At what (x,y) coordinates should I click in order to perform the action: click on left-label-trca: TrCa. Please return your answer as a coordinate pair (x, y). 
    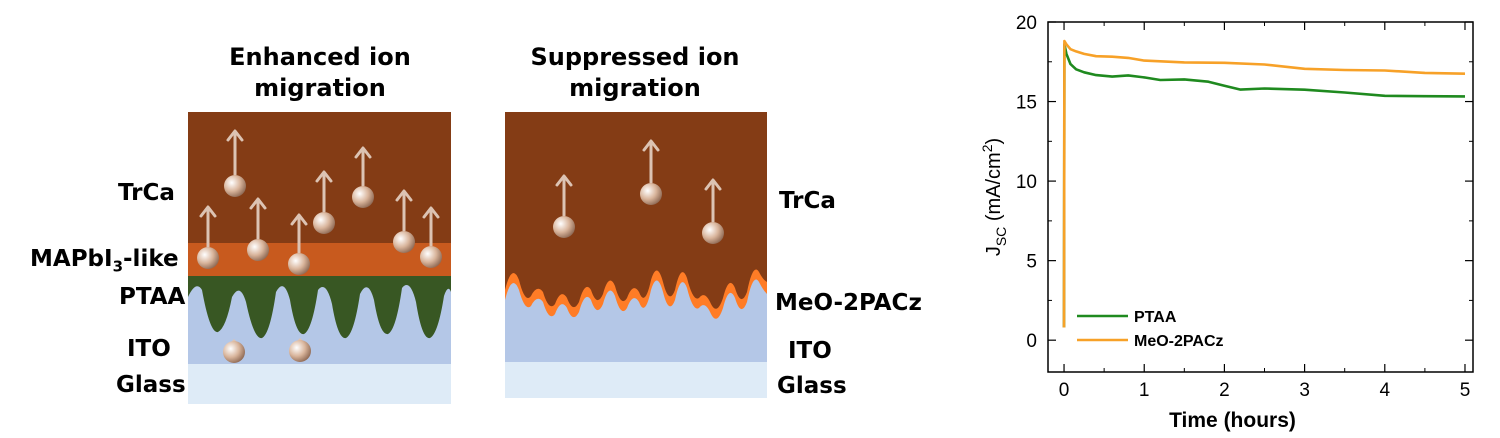
    Looking at the image, I should click on (146, 193).